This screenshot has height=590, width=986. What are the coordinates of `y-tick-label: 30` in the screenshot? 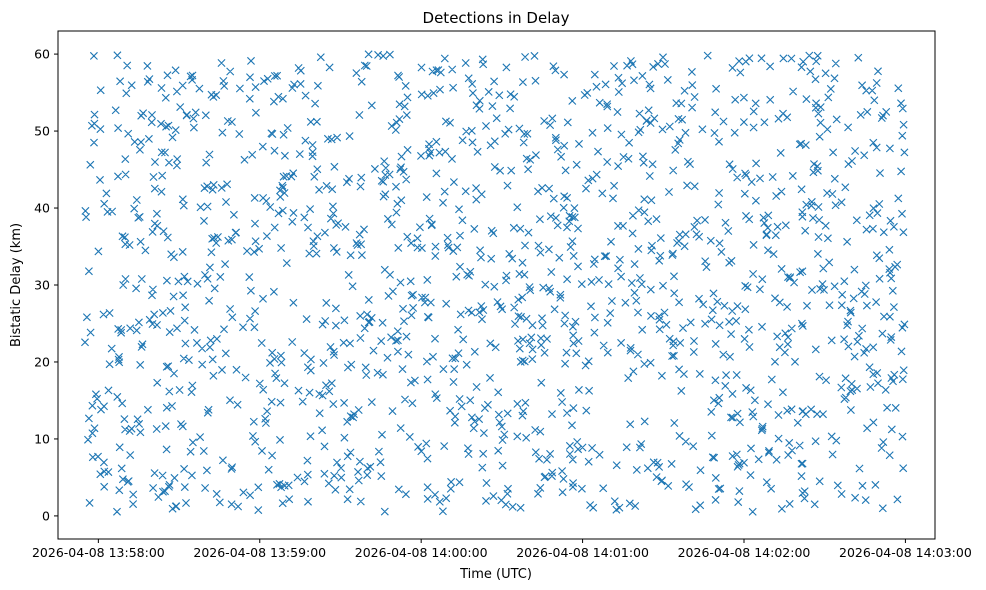 It's located at (42, 285).